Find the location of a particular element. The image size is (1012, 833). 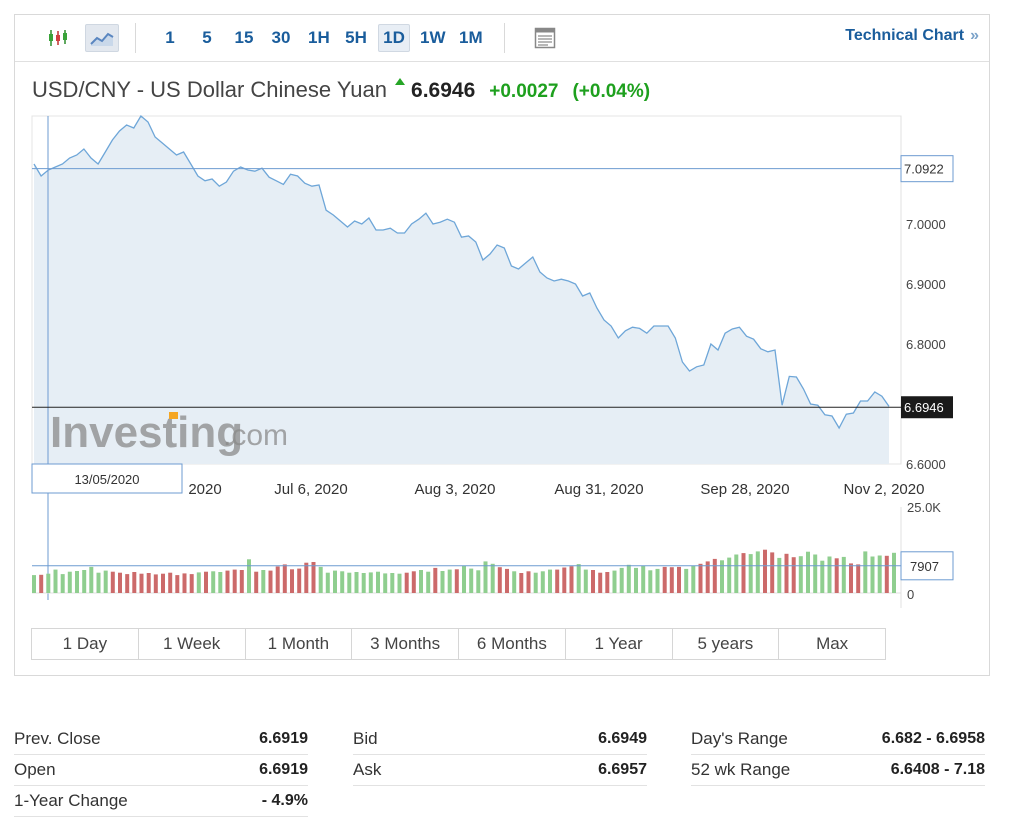

range-1-day: 1 Day is located at coordinates (85, 644).